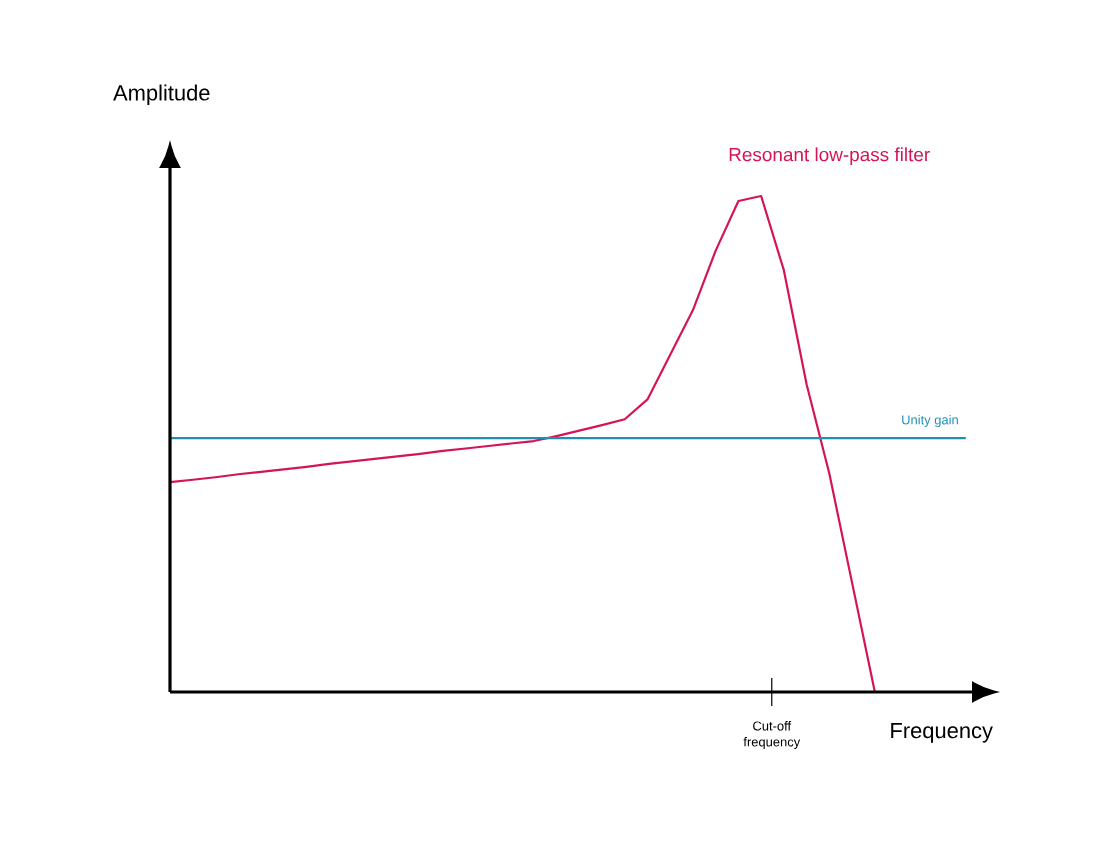 Image resolution: width=1110 pixels, height=860 pixels. Describe the element at coordinates (829, 156) in the screenshot. I see `series-label: Resonant low-pass filter` at that location.